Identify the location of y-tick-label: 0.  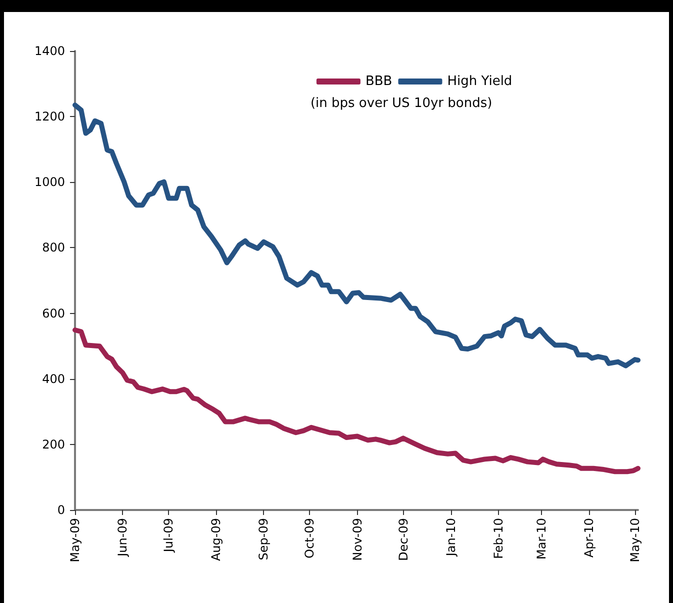
(61, 510).